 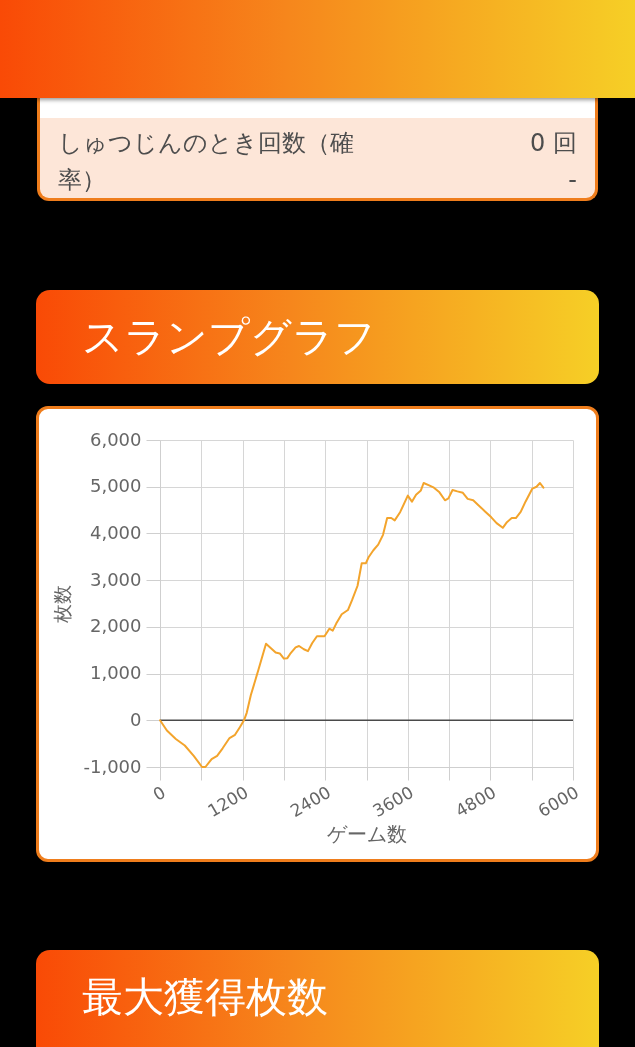 I want to click on y-tick-label: 3,000, so click(x=115, y=579).